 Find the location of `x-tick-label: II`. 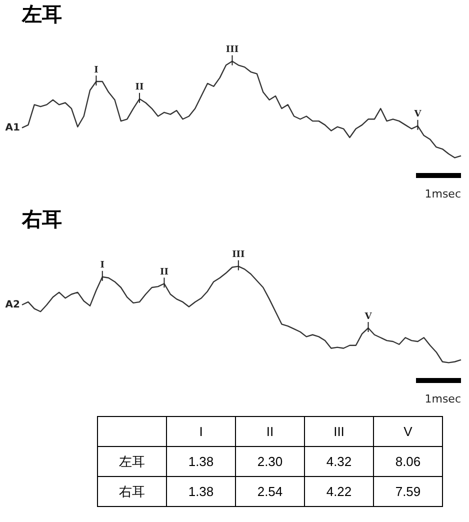

x-tick-label: II is located at coordinates (270, 431).